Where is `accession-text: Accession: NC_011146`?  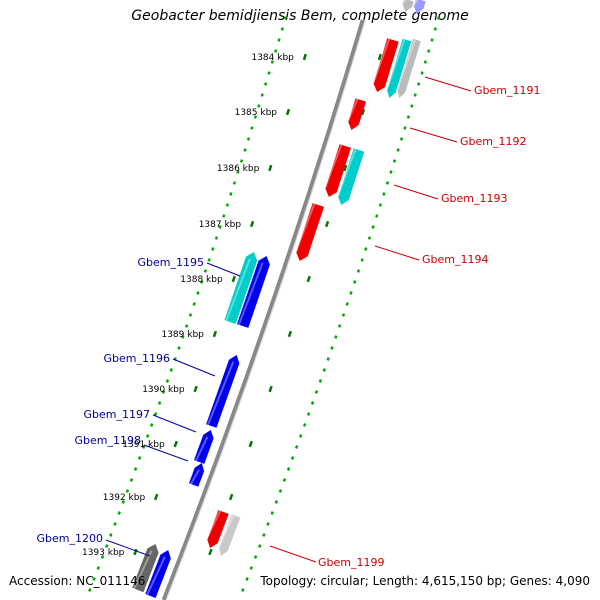
accession-text: Accession: NC_011146 is located at coordinates (77, 581).